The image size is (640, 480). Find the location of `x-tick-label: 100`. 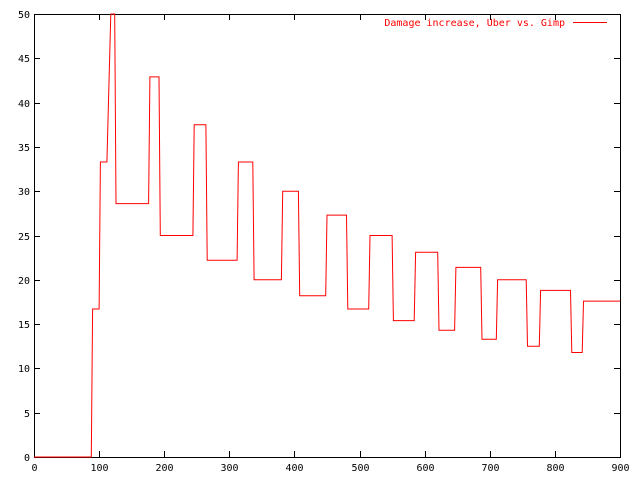

x-tick-label: 100 is located at coordinates (99, 468).